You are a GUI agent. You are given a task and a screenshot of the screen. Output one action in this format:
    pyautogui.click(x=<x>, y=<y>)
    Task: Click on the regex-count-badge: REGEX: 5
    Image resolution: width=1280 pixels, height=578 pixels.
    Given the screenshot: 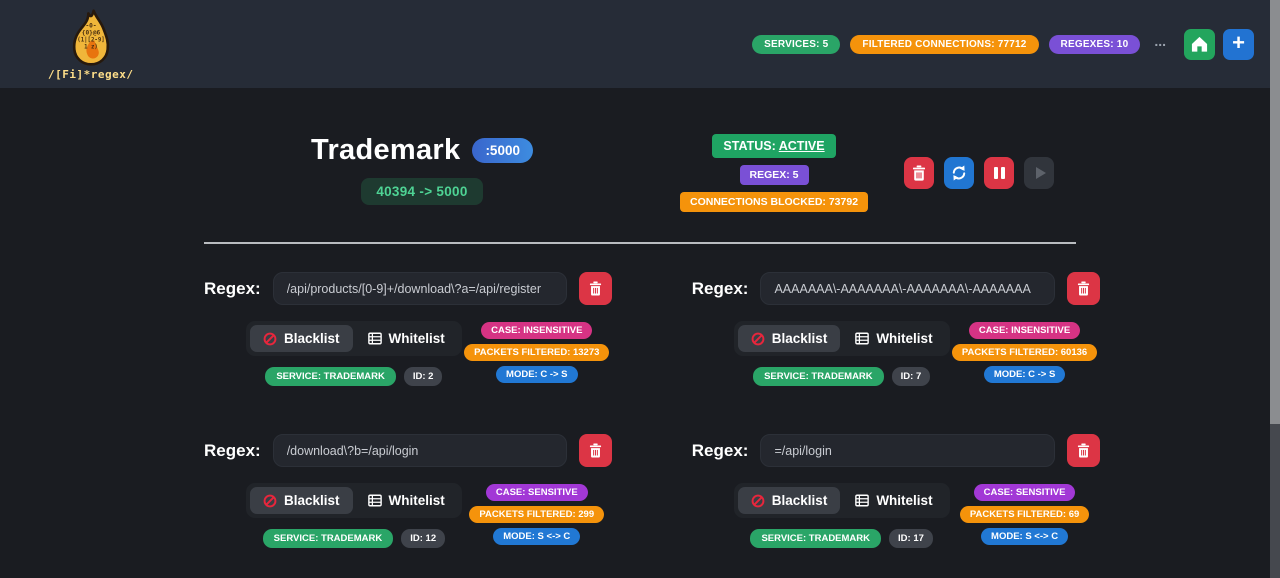 What is the action you would take?
    pyautogui.click(x=774, y=175)
    